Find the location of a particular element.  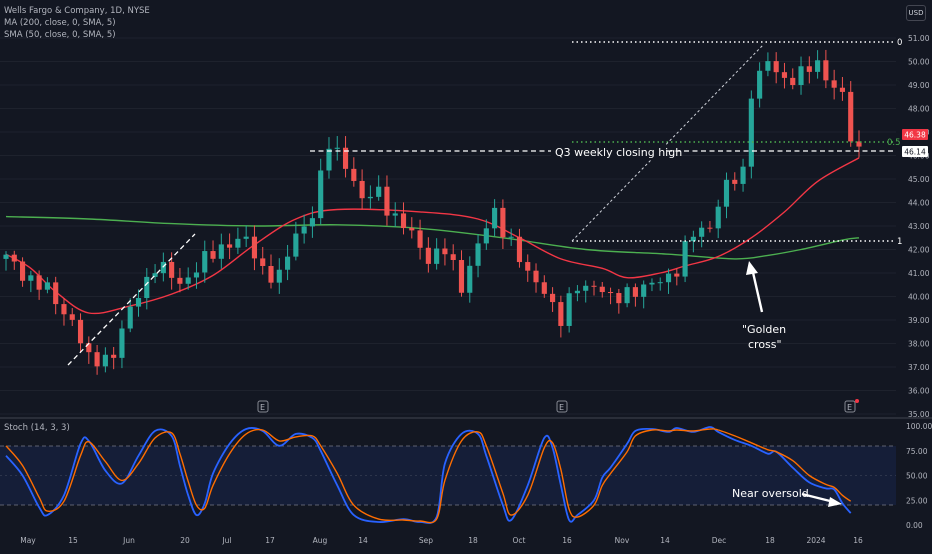

price-tick-label: 38.00 is located at coordinates (919, 344).